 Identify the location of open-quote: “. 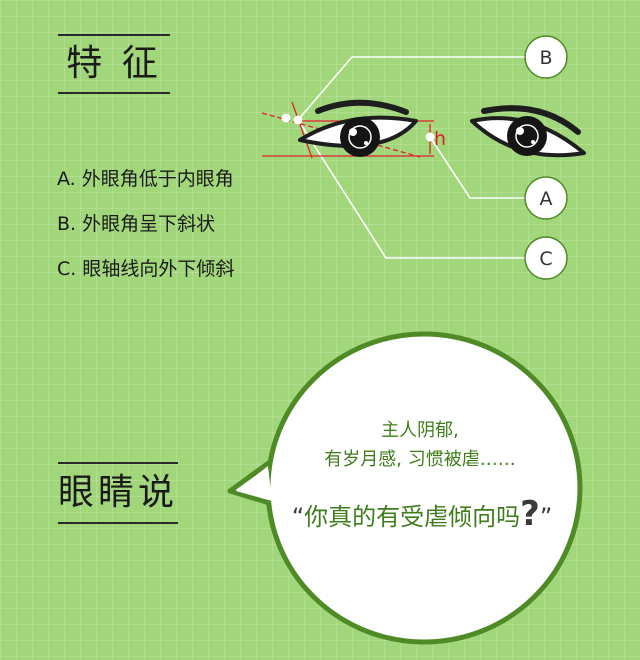
(298, 517).